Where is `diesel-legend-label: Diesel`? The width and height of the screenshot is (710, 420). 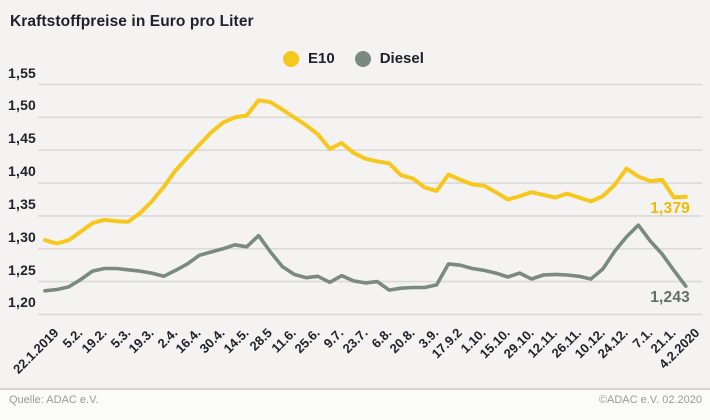 diesel-legend-label: Diesel is located at coordinates (401, 58).